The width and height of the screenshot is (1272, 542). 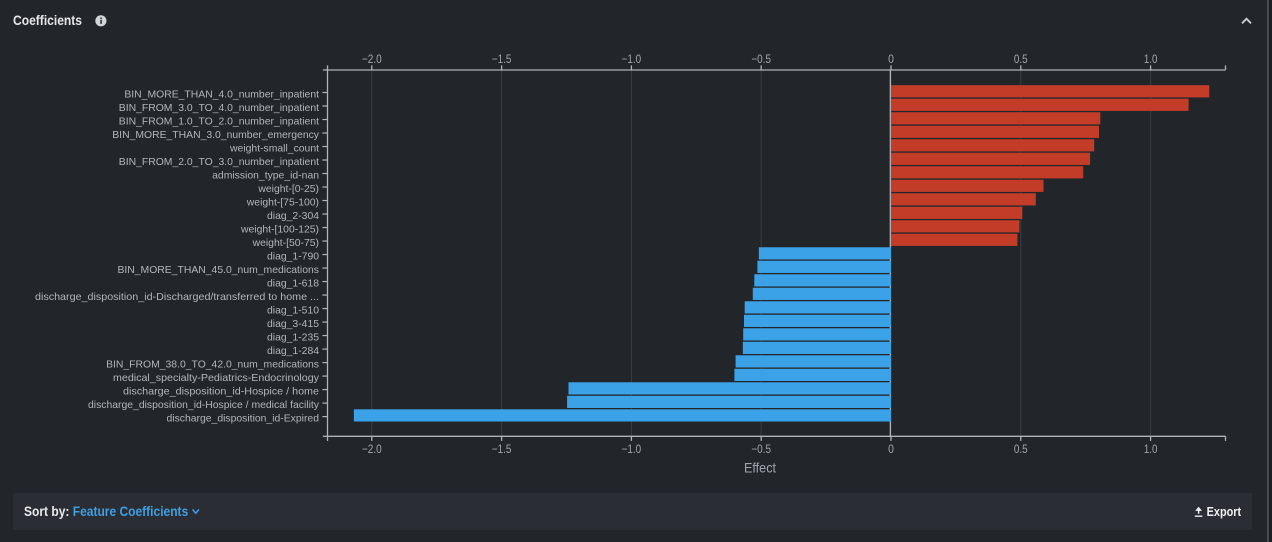 What do you see at coordinates (219, 121) in the screenshot?
I see `svg-text:BIN_FROM_1.0_TO_2.0_number_inp: BIN_FROM_1.0_TO_2.0_number_inpatient` at bounding box center [219, 121].